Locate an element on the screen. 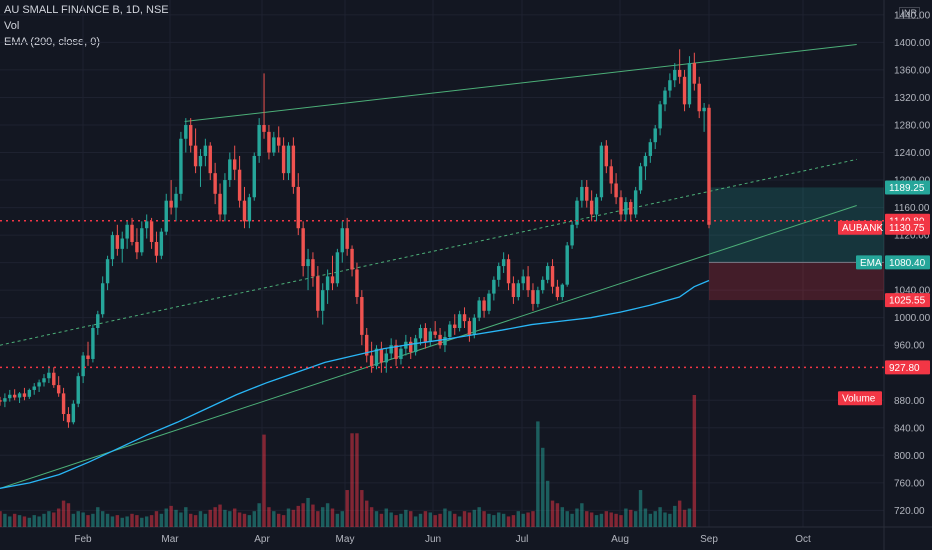 Image resolution: width=932 pixels, height=550 pixels. price-tick-label: 880.00 is located at coordinates (909, 401).